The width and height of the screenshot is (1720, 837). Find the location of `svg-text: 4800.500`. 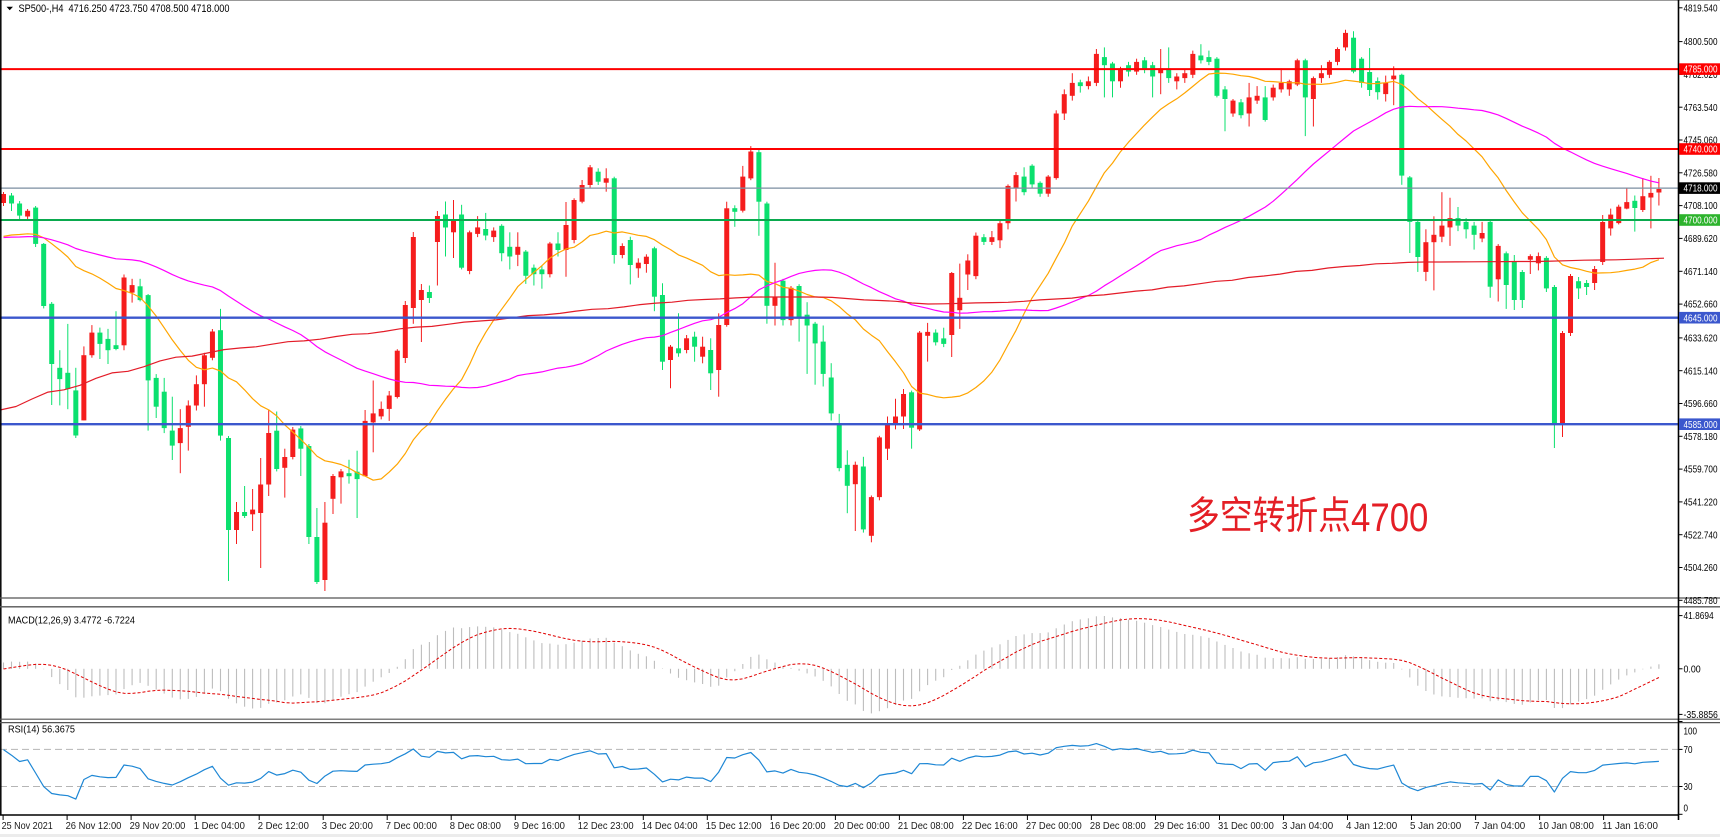

svg-text: 4800.500 is located at coordinates (1701, 42).